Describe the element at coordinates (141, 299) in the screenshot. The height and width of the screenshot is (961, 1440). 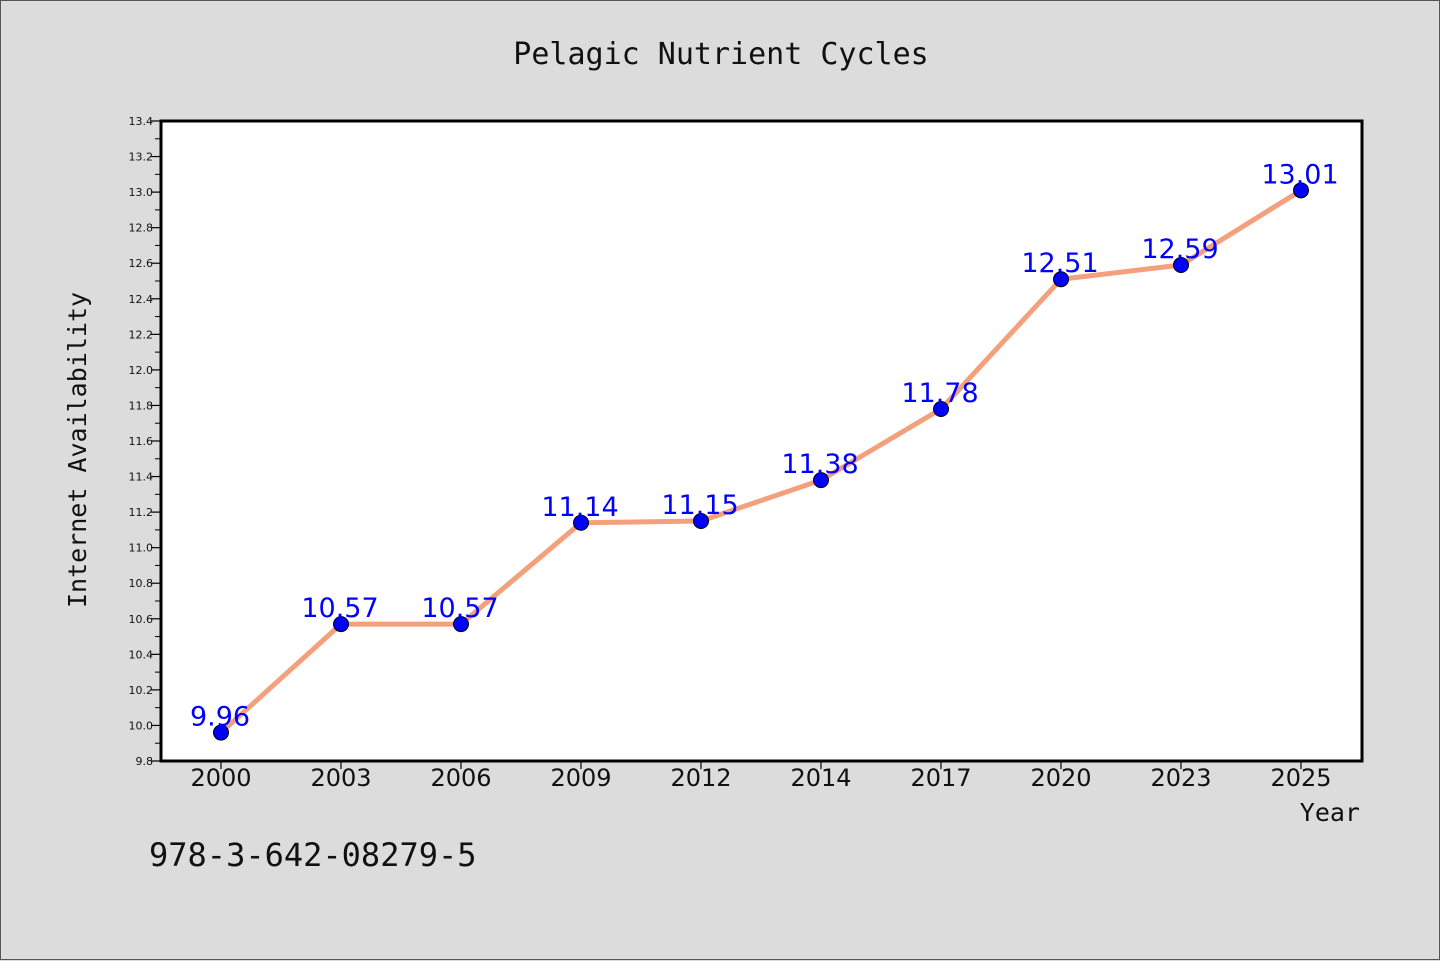
I see `y-tick-label: 12.4` at that location.